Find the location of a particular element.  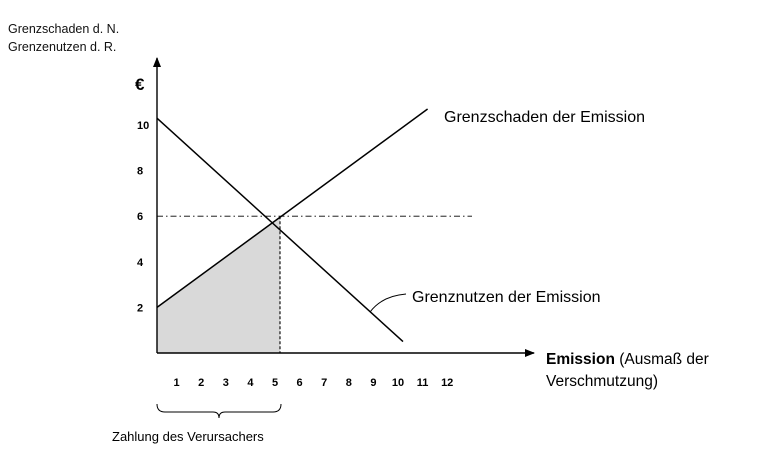

series-label-grenznutzen: Grenznutzen der Emission is located at coordinates (506, 297).